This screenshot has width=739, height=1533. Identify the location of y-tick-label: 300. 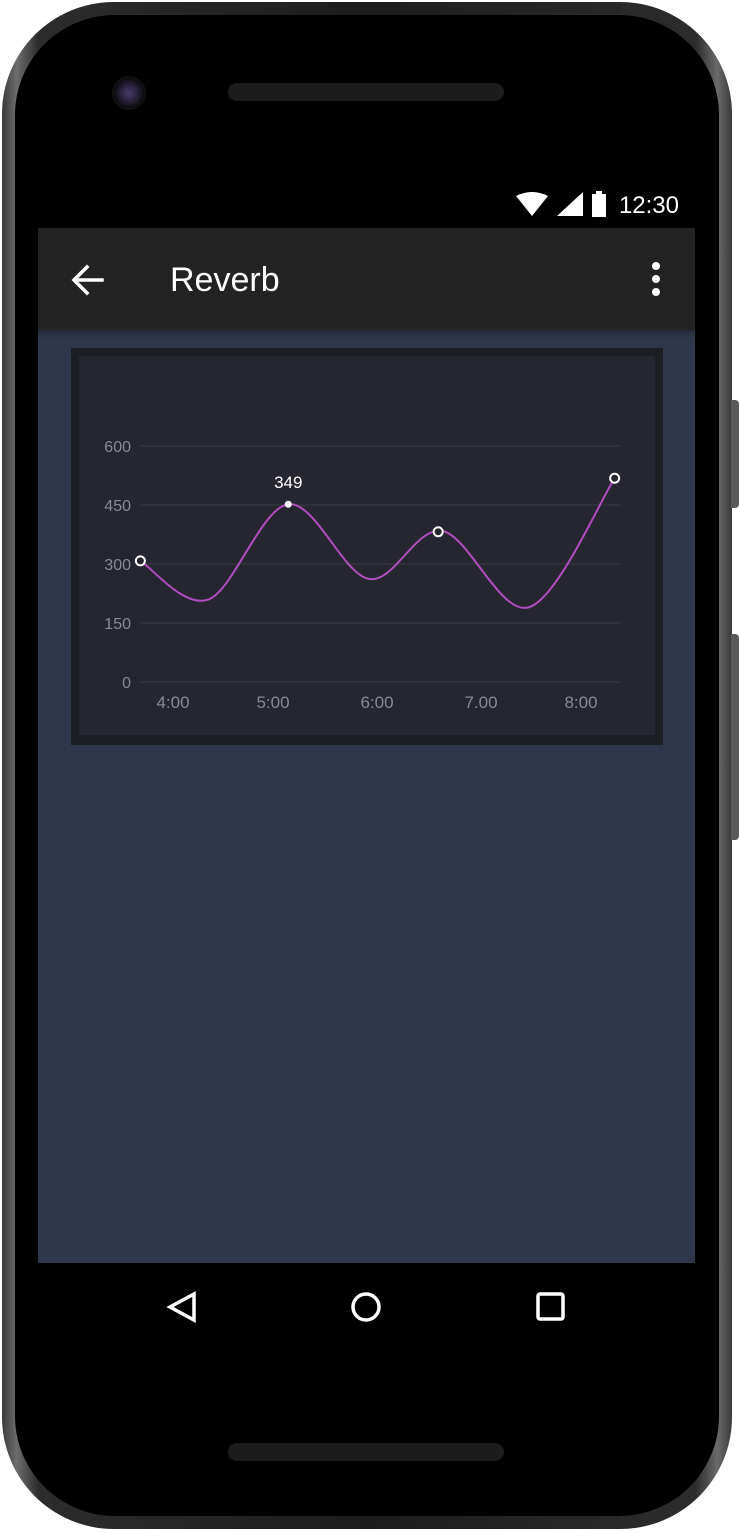
(117, 565).